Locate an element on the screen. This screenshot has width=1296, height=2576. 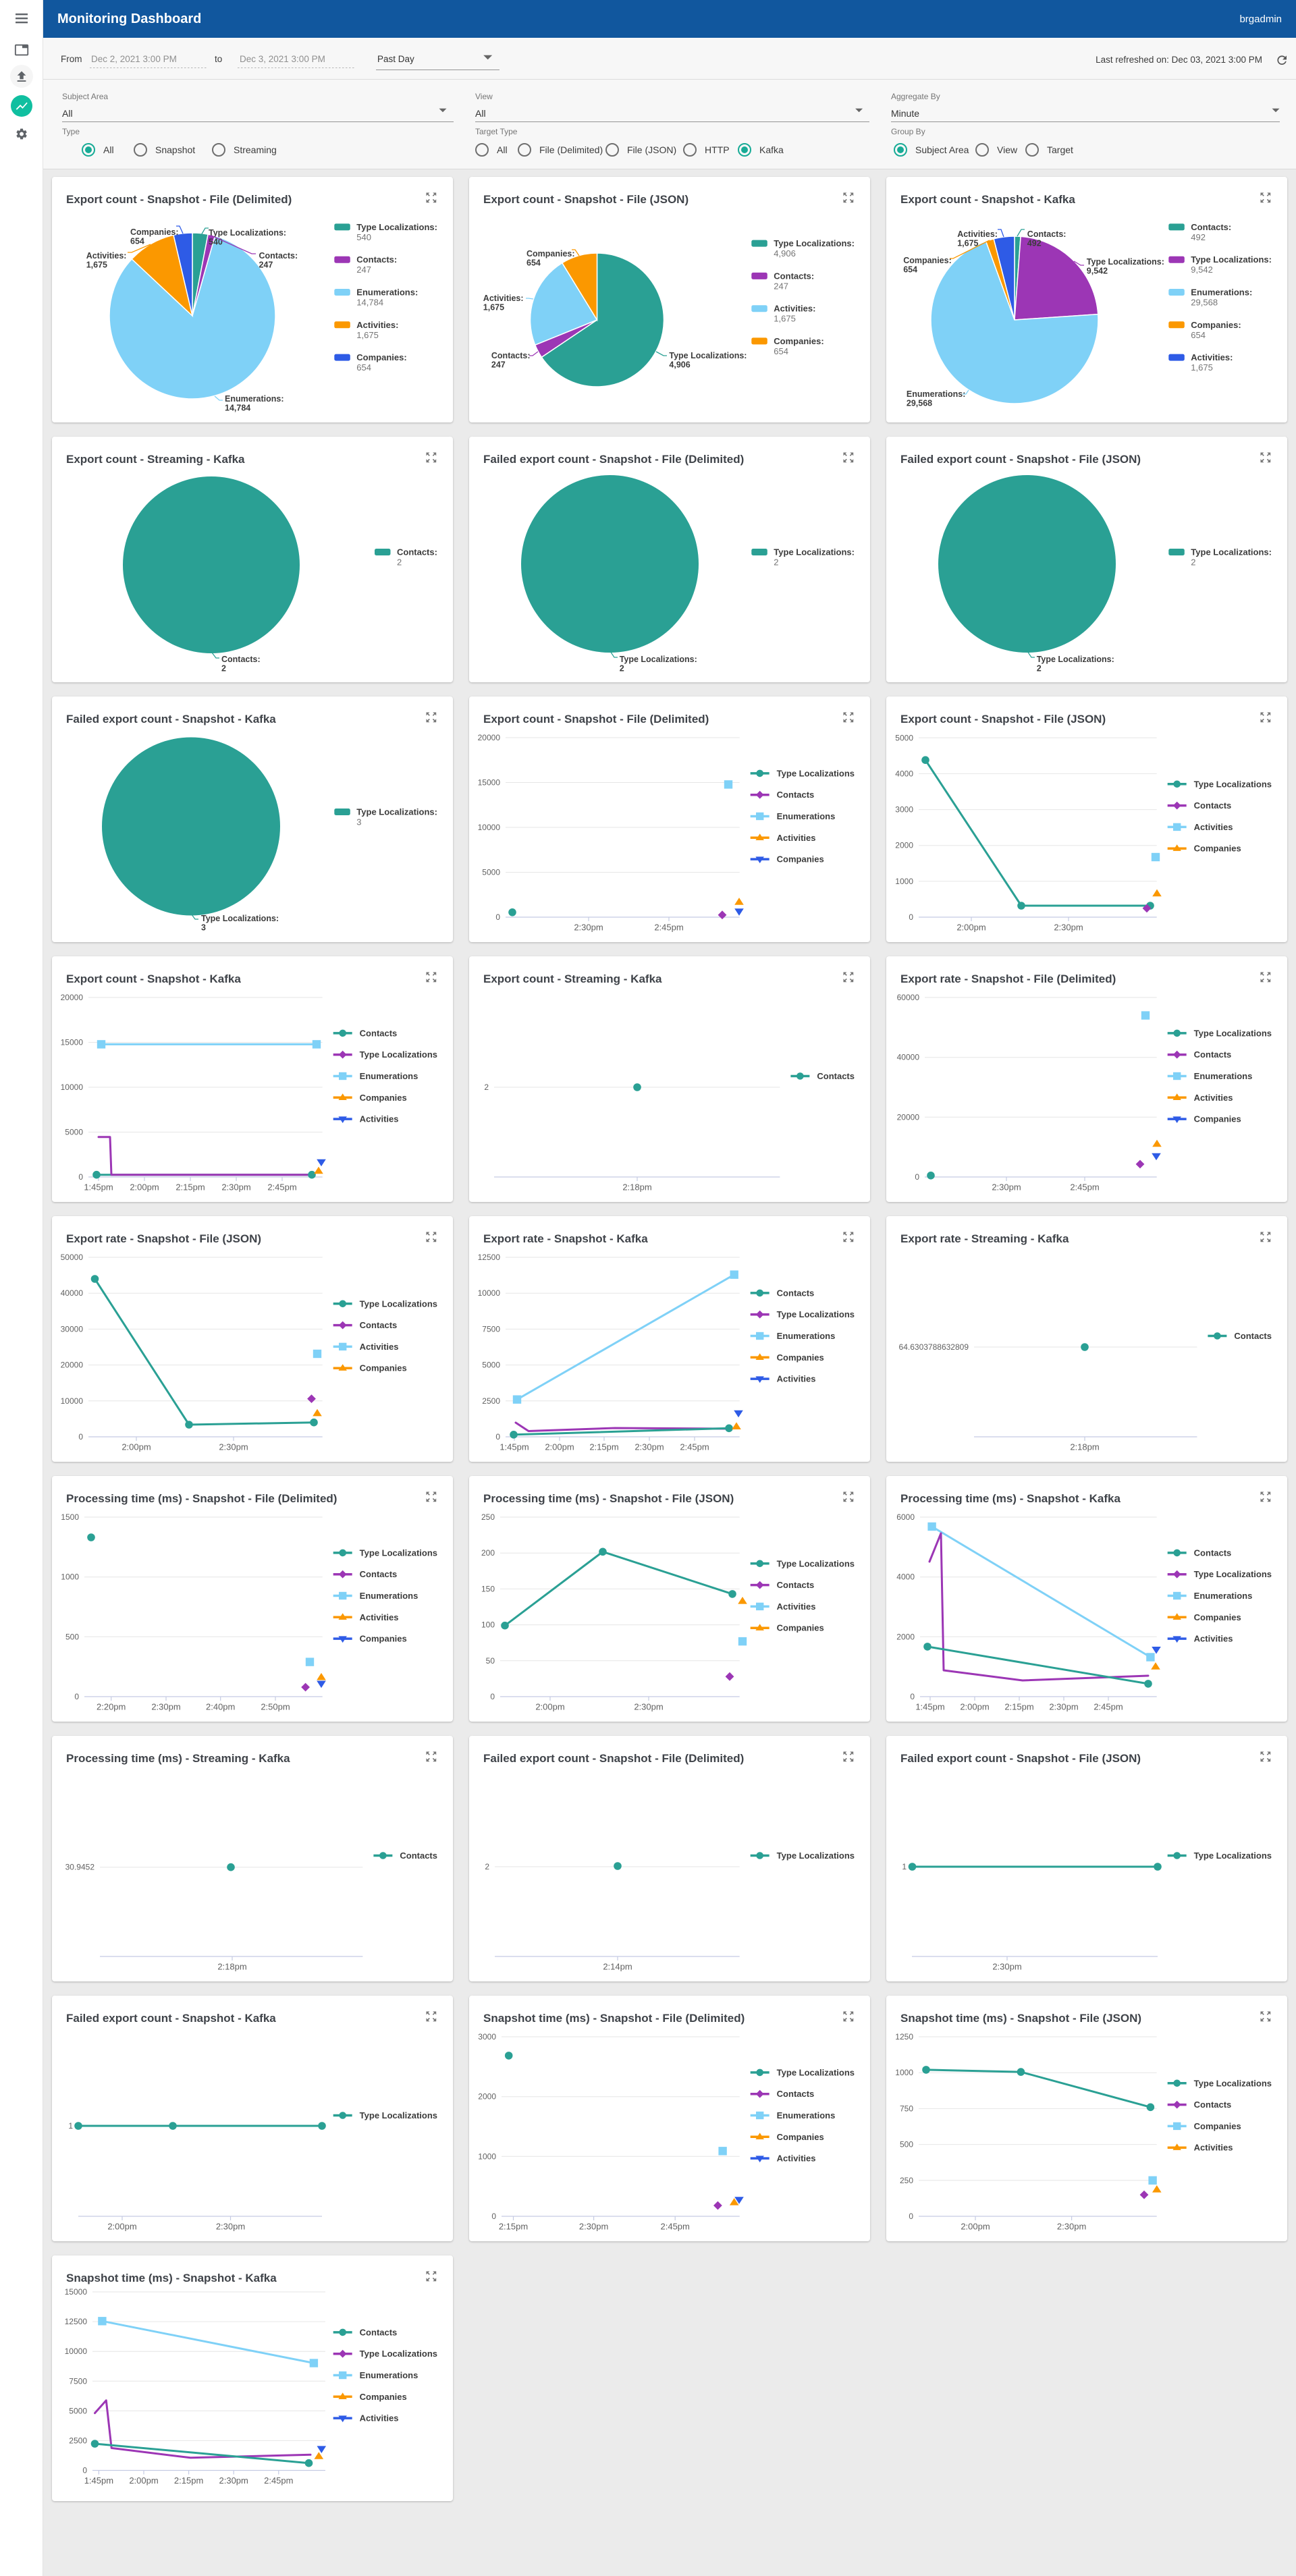
svg-text: 1 is located at coordinates (905, 1866).